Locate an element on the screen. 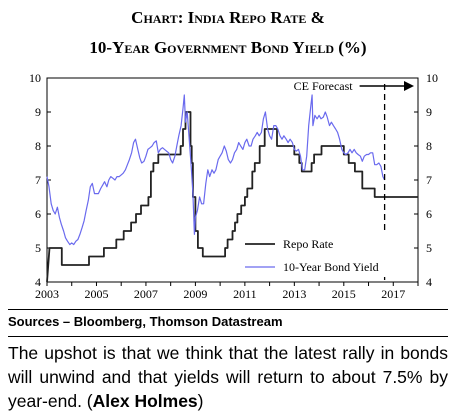 The width and height of the screenshot is (456, 420). y-tick-label-right: 10 is located at coordinates (432, 78).